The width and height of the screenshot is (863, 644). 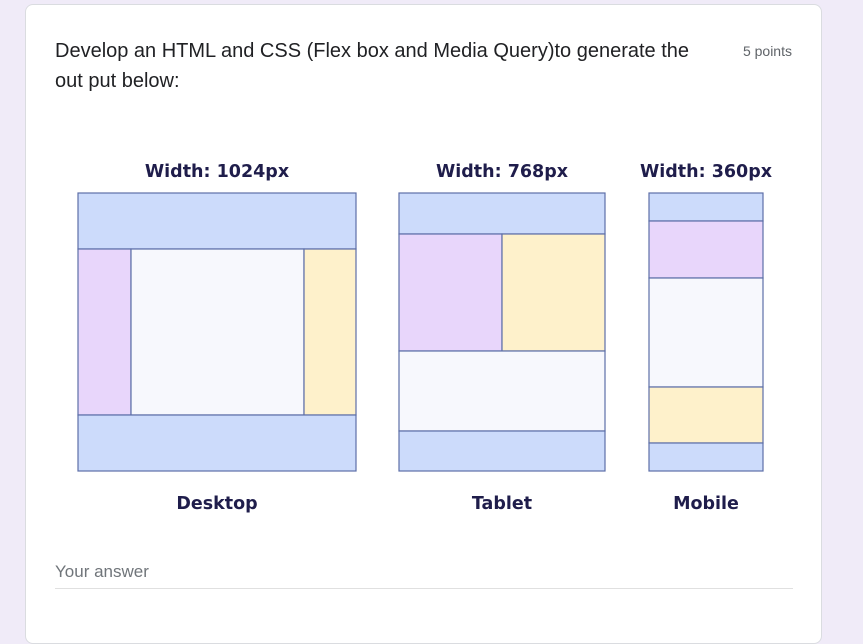 What do you see at coordinates (217, 332) in the screenshot?
I see `desktop-main-block` at bounding box center [217, 332].